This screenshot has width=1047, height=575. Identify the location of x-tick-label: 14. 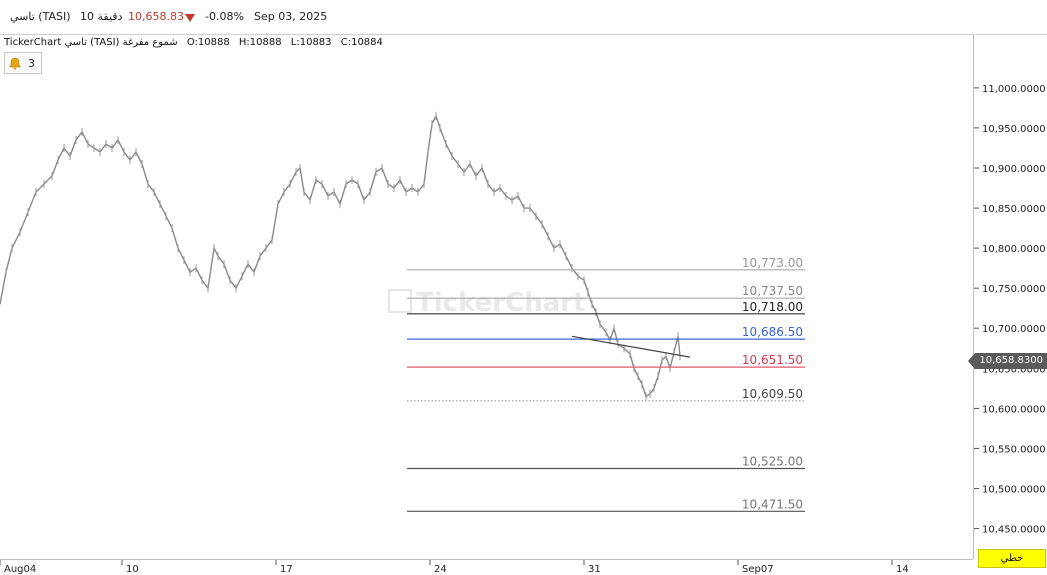
(902, 569).